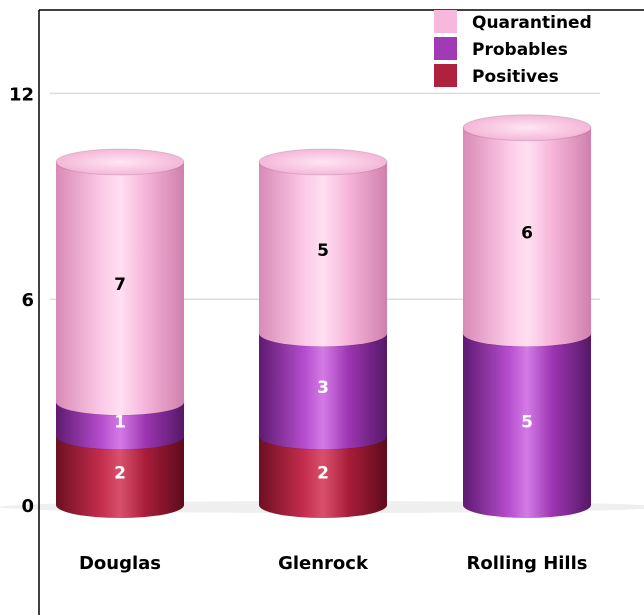  What do you see at coordinates (27, 300) in the screenshot?
I see `y-tick-label: 6` at bounding box center [27, 300].